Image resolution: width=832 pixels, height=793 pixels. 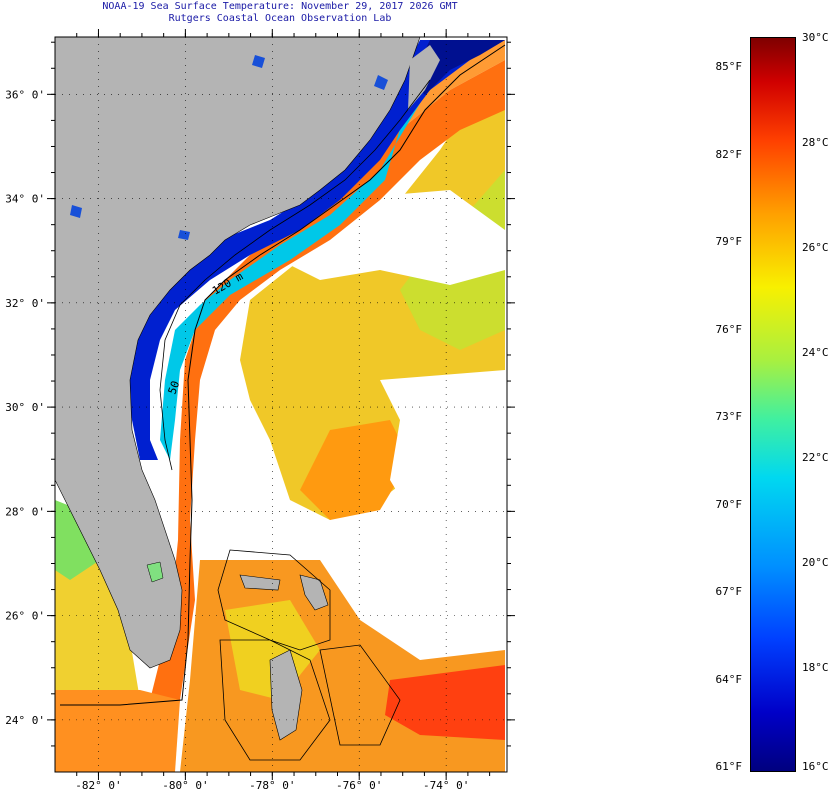 What do you see at coordinates (729, 504) in the screenshot?
I see `colorbar-fahrenheit-label: 70°F` at bounding box center [729, 504].